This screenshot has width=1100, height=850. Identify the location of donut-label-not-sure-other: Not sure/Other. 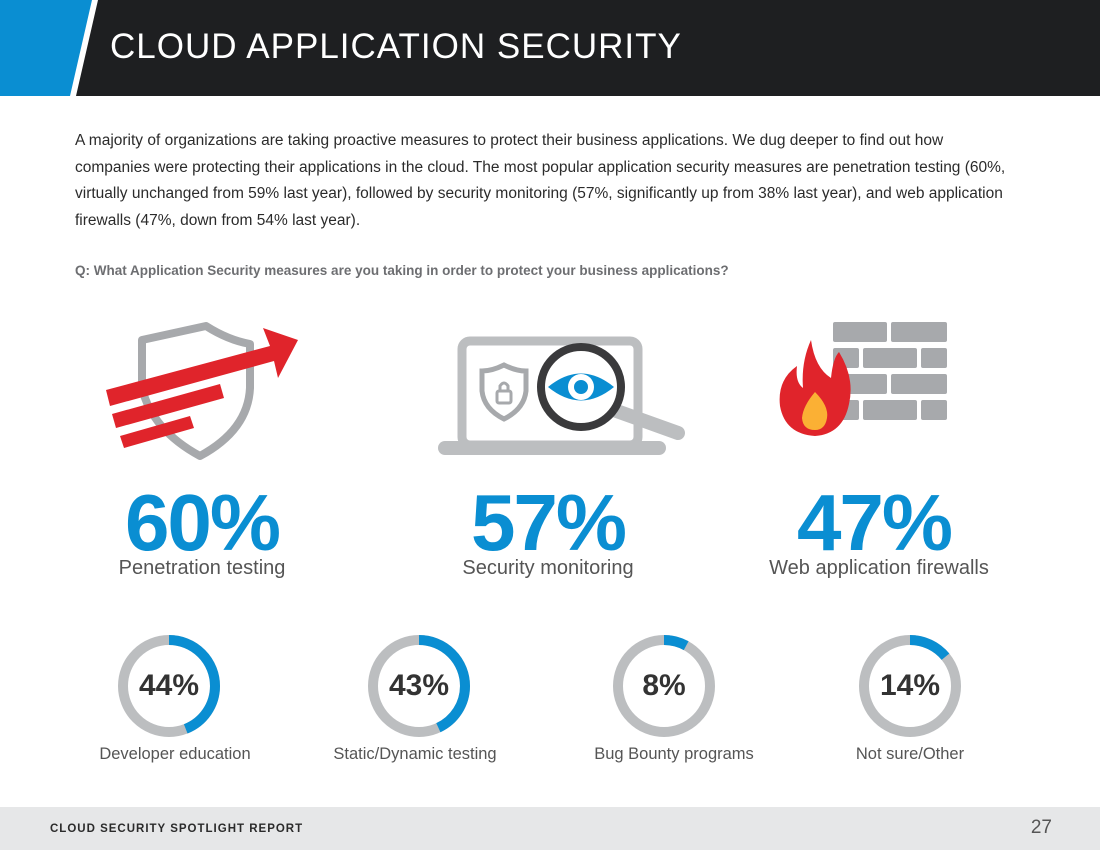
(910, 754).